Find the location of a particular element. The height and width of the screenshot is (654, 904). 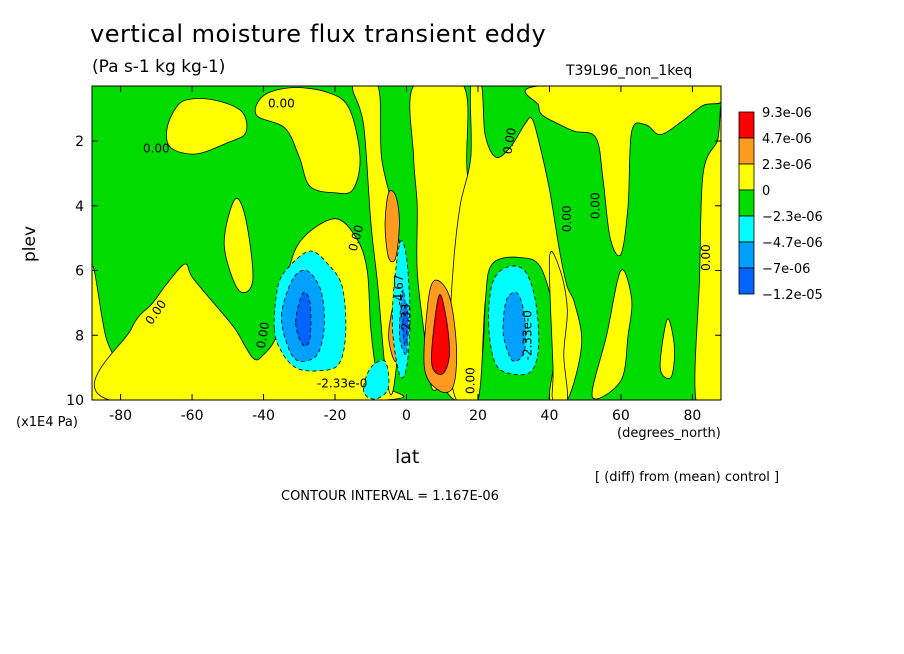

y-axis-label: plev is located at coordinates (30, 243).